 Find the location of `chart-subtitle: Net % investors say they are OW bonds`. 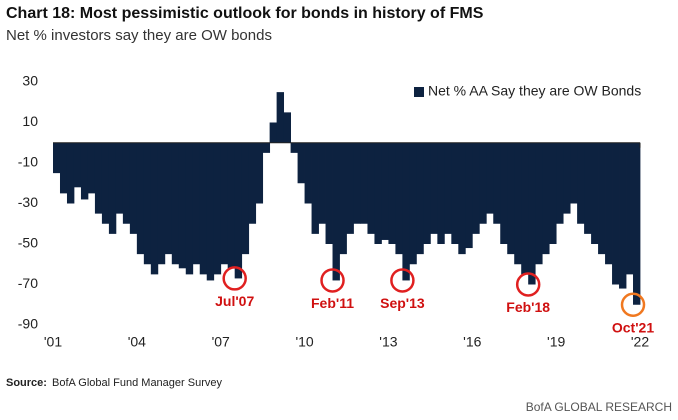

chart-subtitle: Net % investors say they are OW bonds is located at coordinates (139, 35).